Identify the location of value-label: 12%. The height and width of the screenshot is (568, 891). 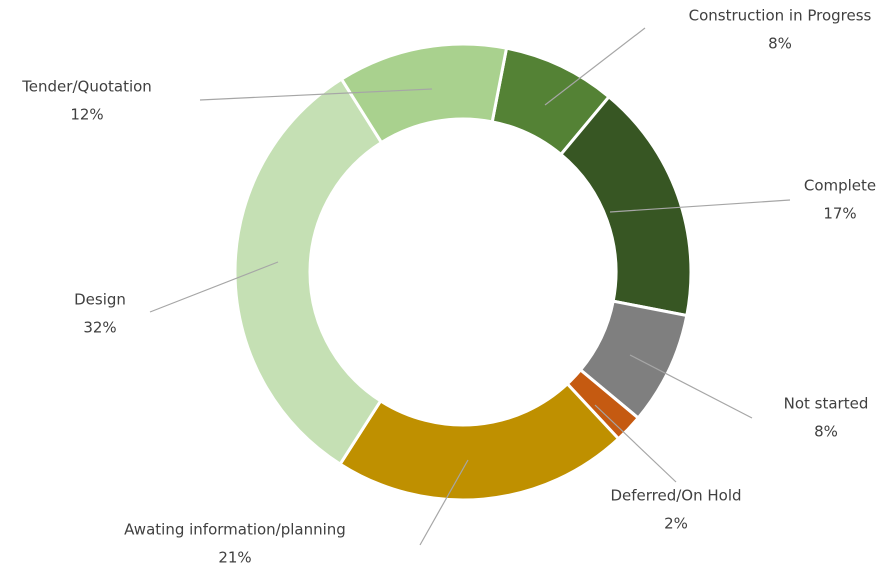
(86, 115).